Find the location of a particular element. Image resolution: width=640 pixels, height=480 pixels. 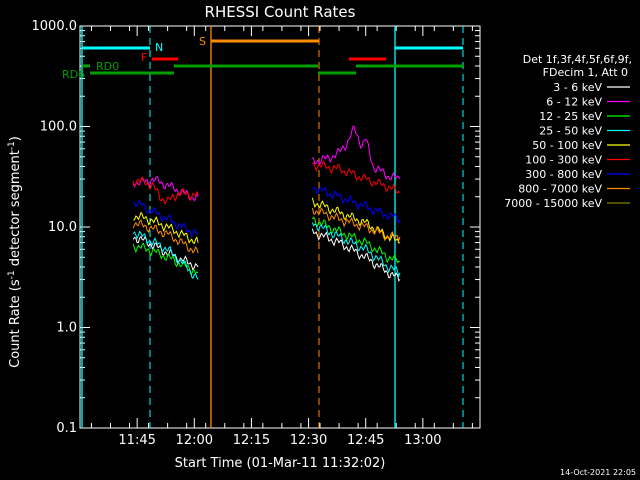

x-tick-label: 13:00 is located at coordinates (422, 440).